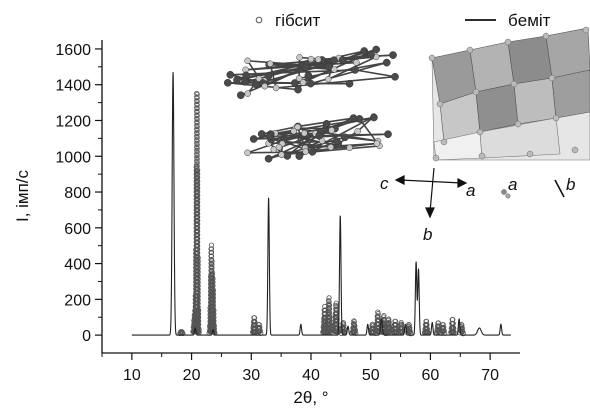  I want to click on y-tick-label: 600, so click(77, 229).